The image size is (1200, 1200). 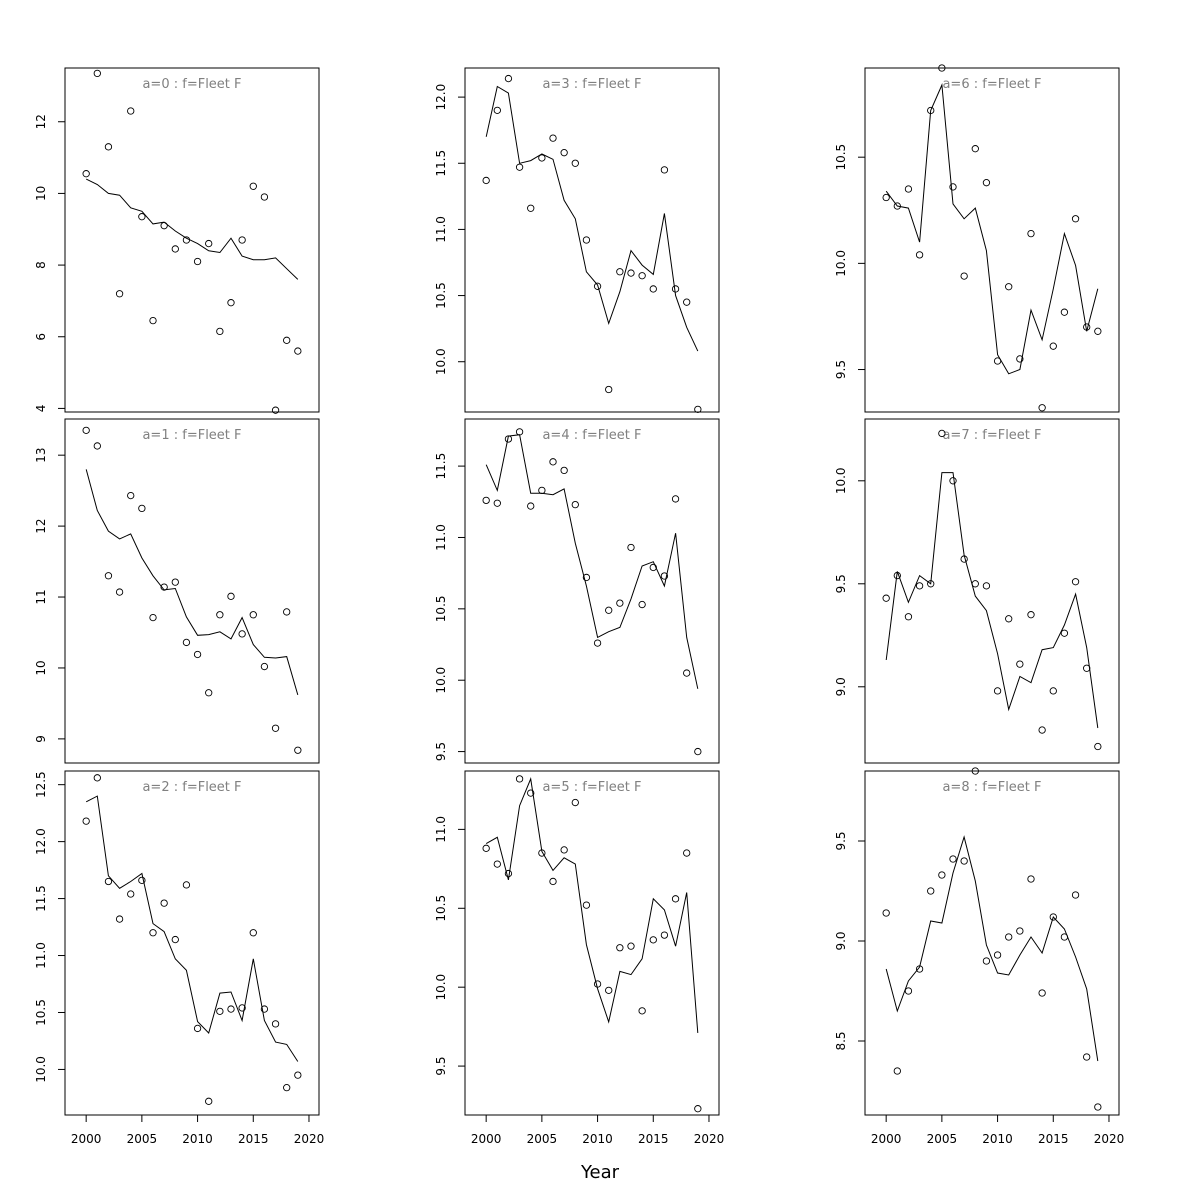 What do you see at coordinates (542, 1139) in the screenshot?
I see `x-tick-label: 2005` at bounding box center [542, 1139].